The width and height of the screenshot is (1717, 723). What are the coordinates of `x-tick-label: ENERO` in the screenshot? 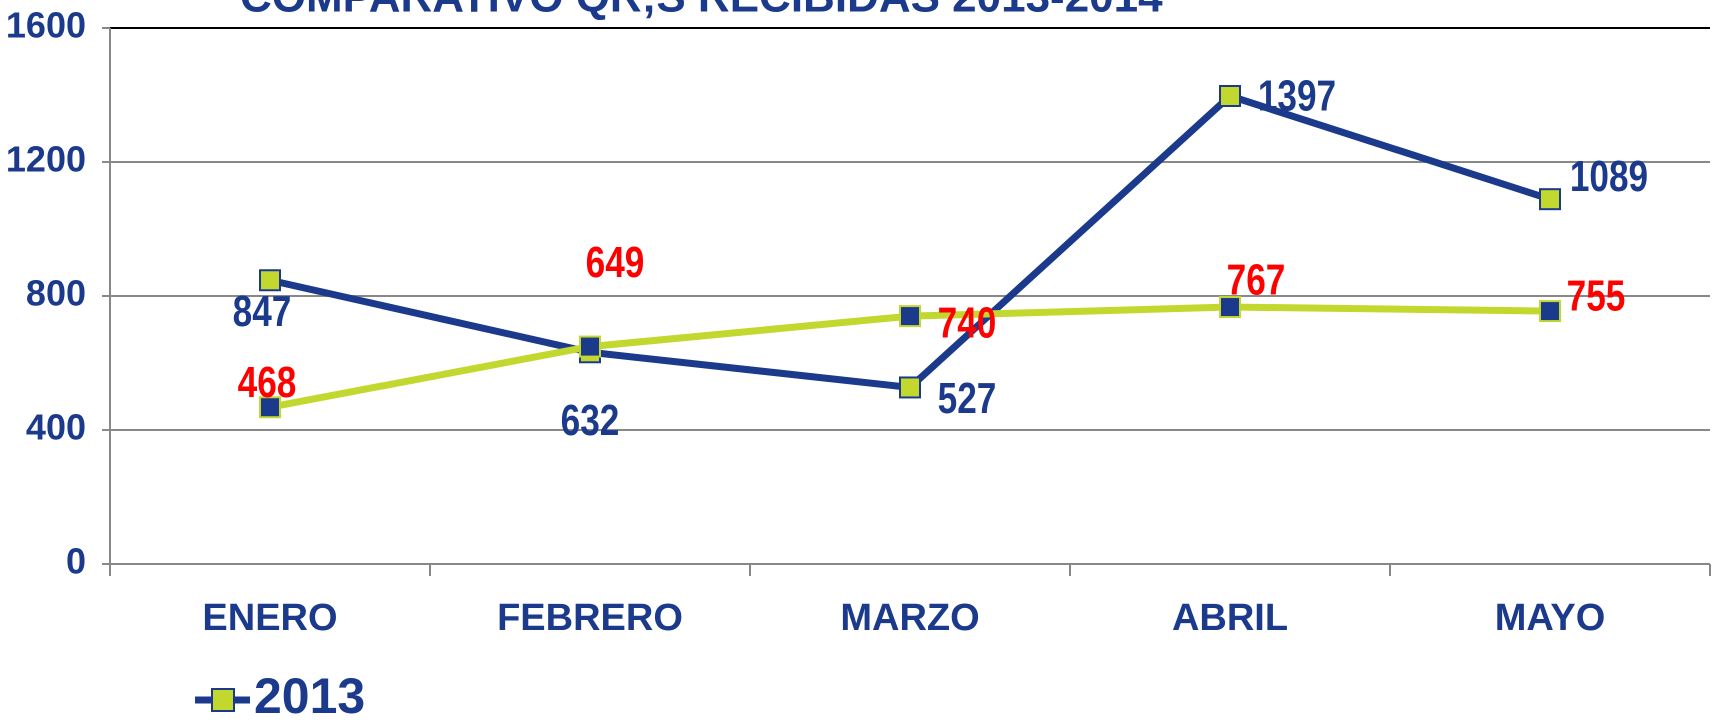 It's located at (269, 618).